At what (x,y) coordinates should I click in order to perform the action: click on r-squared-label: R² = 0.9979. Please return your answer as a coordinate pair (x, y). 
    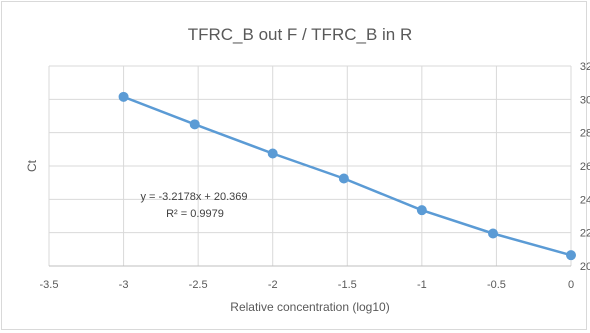
    Looking at the image, I should click on (195, 214).